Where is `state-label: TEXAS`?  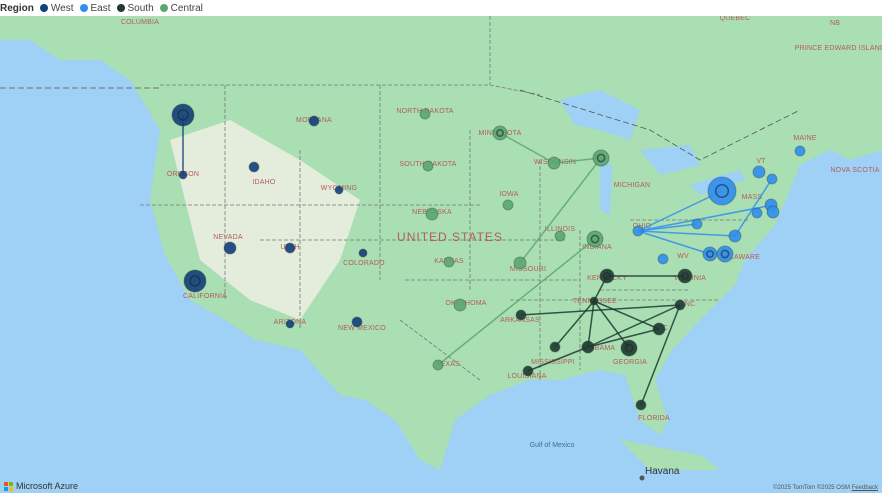 state-label: TEXAS is located at coordinates (448, 364).